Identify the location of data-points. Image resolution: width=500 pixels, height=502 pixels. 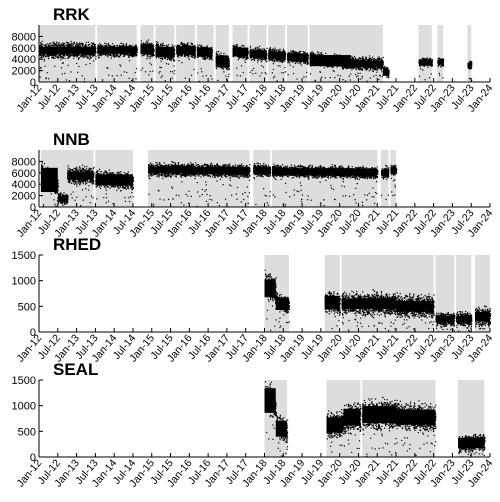
(256, 61).